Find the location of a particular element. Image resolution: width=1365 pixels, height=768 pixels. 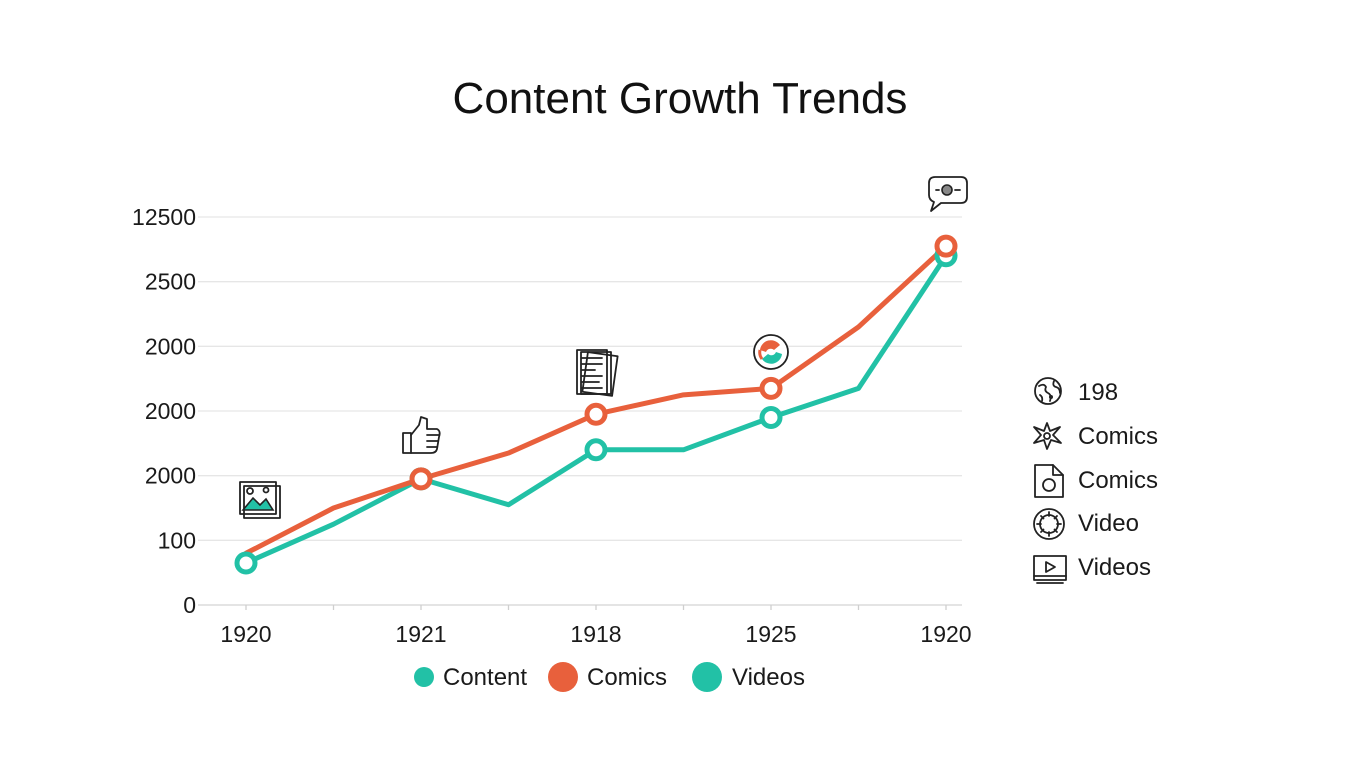

y-axis: 0 100 2000 2000 2000 2500 12500 is located at coordinates (164, 411).